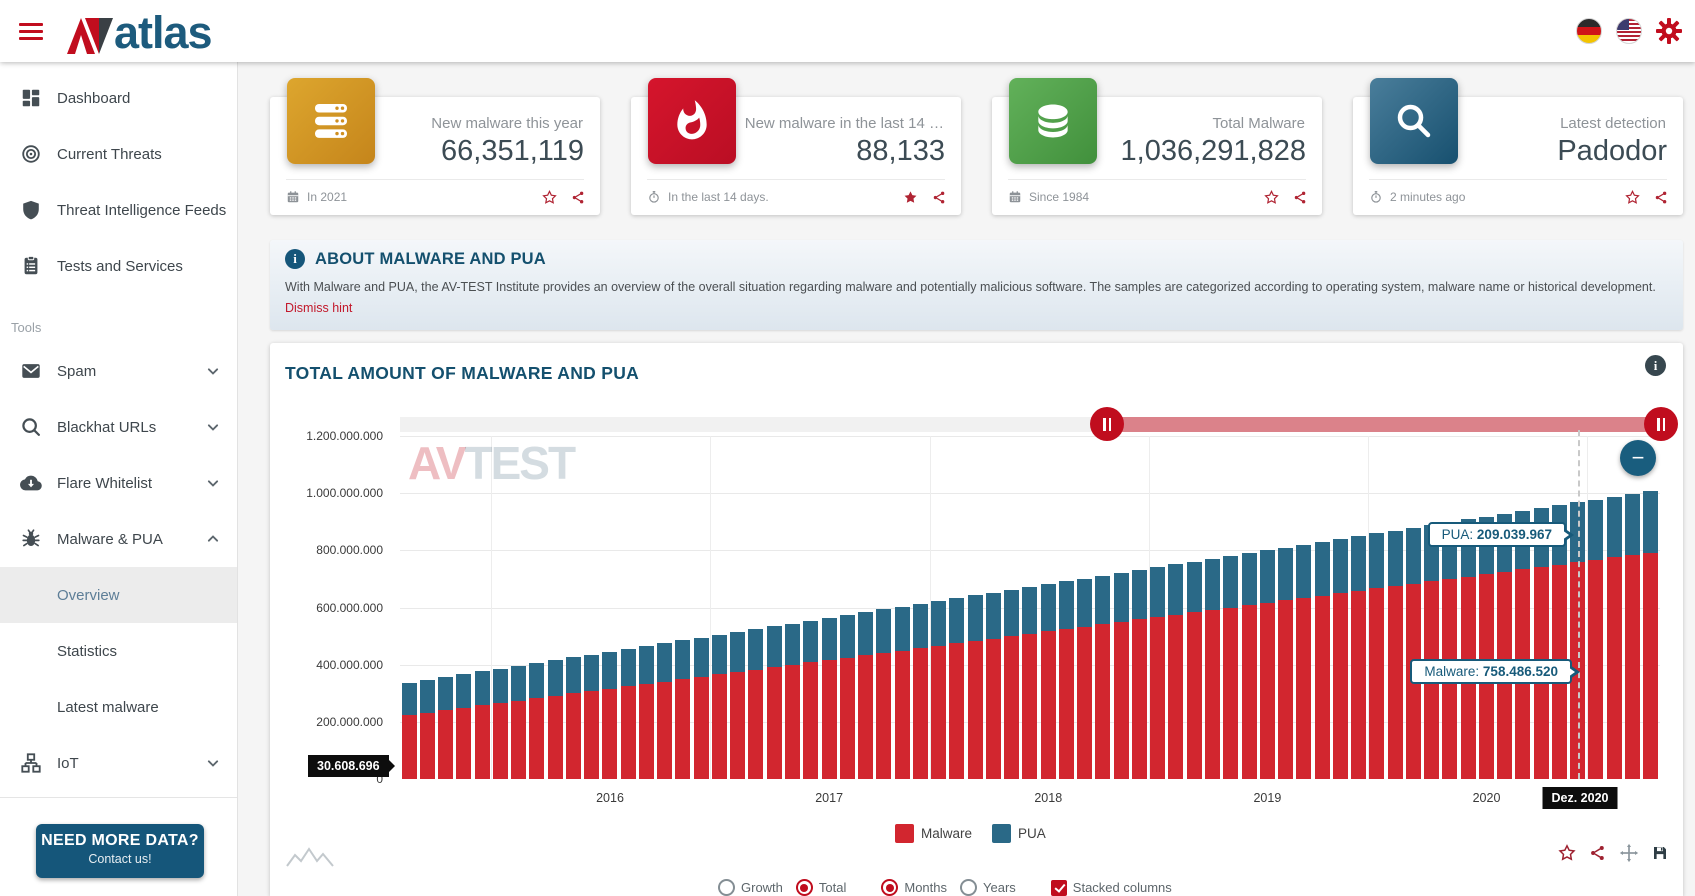 The height and width of the screenshot is (896, 1695). I want to click on legend-item-pua: PUA, so click(1019, 833).